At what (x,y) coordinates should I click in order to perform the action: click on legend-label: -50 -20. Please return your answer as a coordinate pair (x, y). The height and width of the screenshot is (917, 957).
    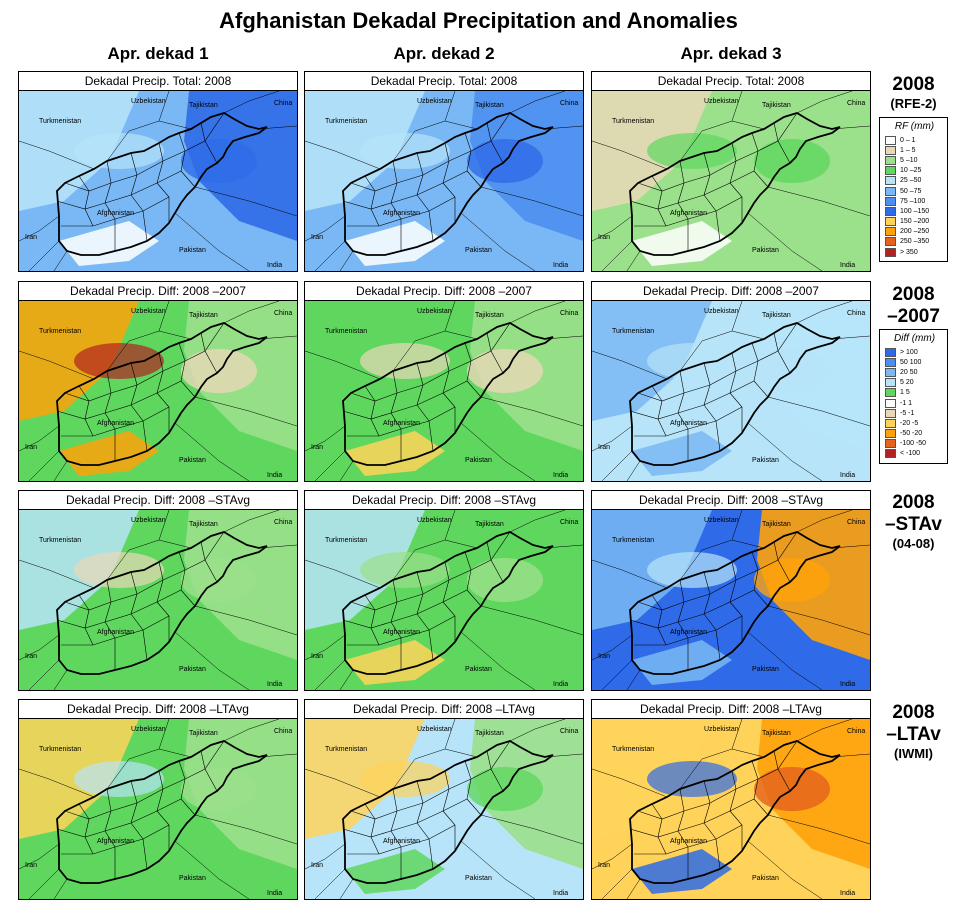
    Looking at the image, I should click on (911, 434).